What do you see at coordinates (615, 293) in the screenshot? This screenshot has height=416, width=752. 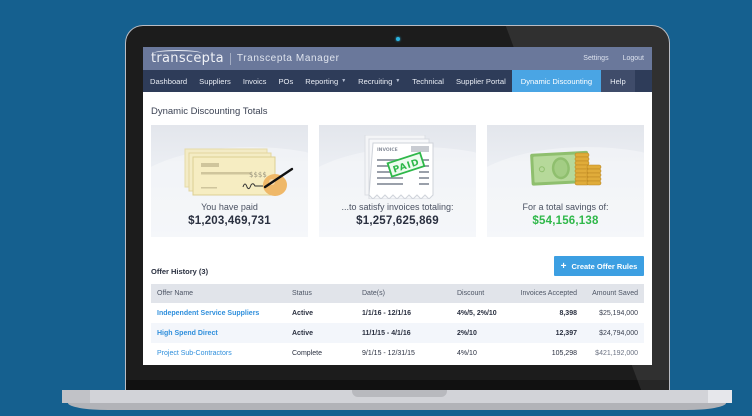 I see `col-amount-saved: Amount Saved` at bounding box center [615, 293].